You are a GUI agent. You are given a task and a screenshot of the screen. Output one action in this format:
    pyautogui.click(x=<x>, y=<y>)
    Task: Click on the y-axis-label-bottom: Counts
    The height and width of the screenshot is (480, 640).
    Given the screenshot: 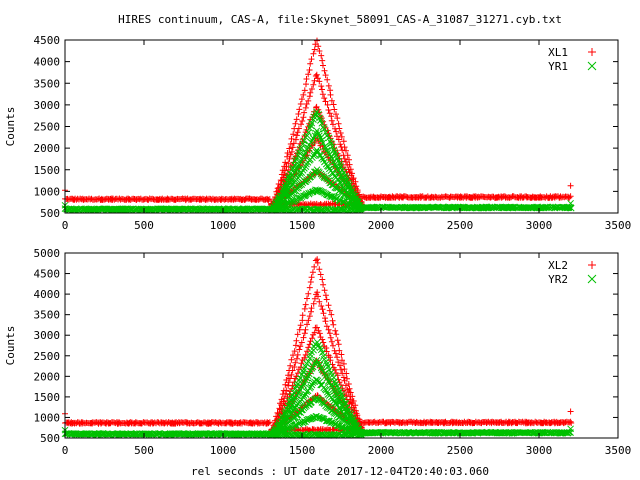 What is the action you would take?
    pyautogui.click(x=10, y=346)
    